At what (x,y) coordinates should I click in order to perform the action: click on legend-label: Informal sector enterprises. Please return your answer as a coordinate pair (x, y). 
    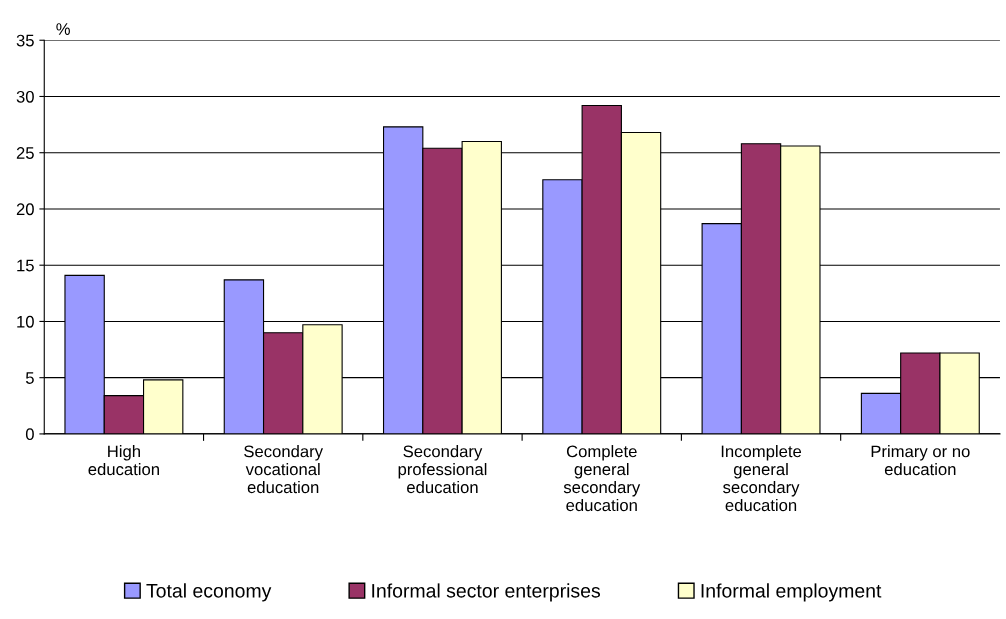
    Looking at the image, I should click on (486, 592).